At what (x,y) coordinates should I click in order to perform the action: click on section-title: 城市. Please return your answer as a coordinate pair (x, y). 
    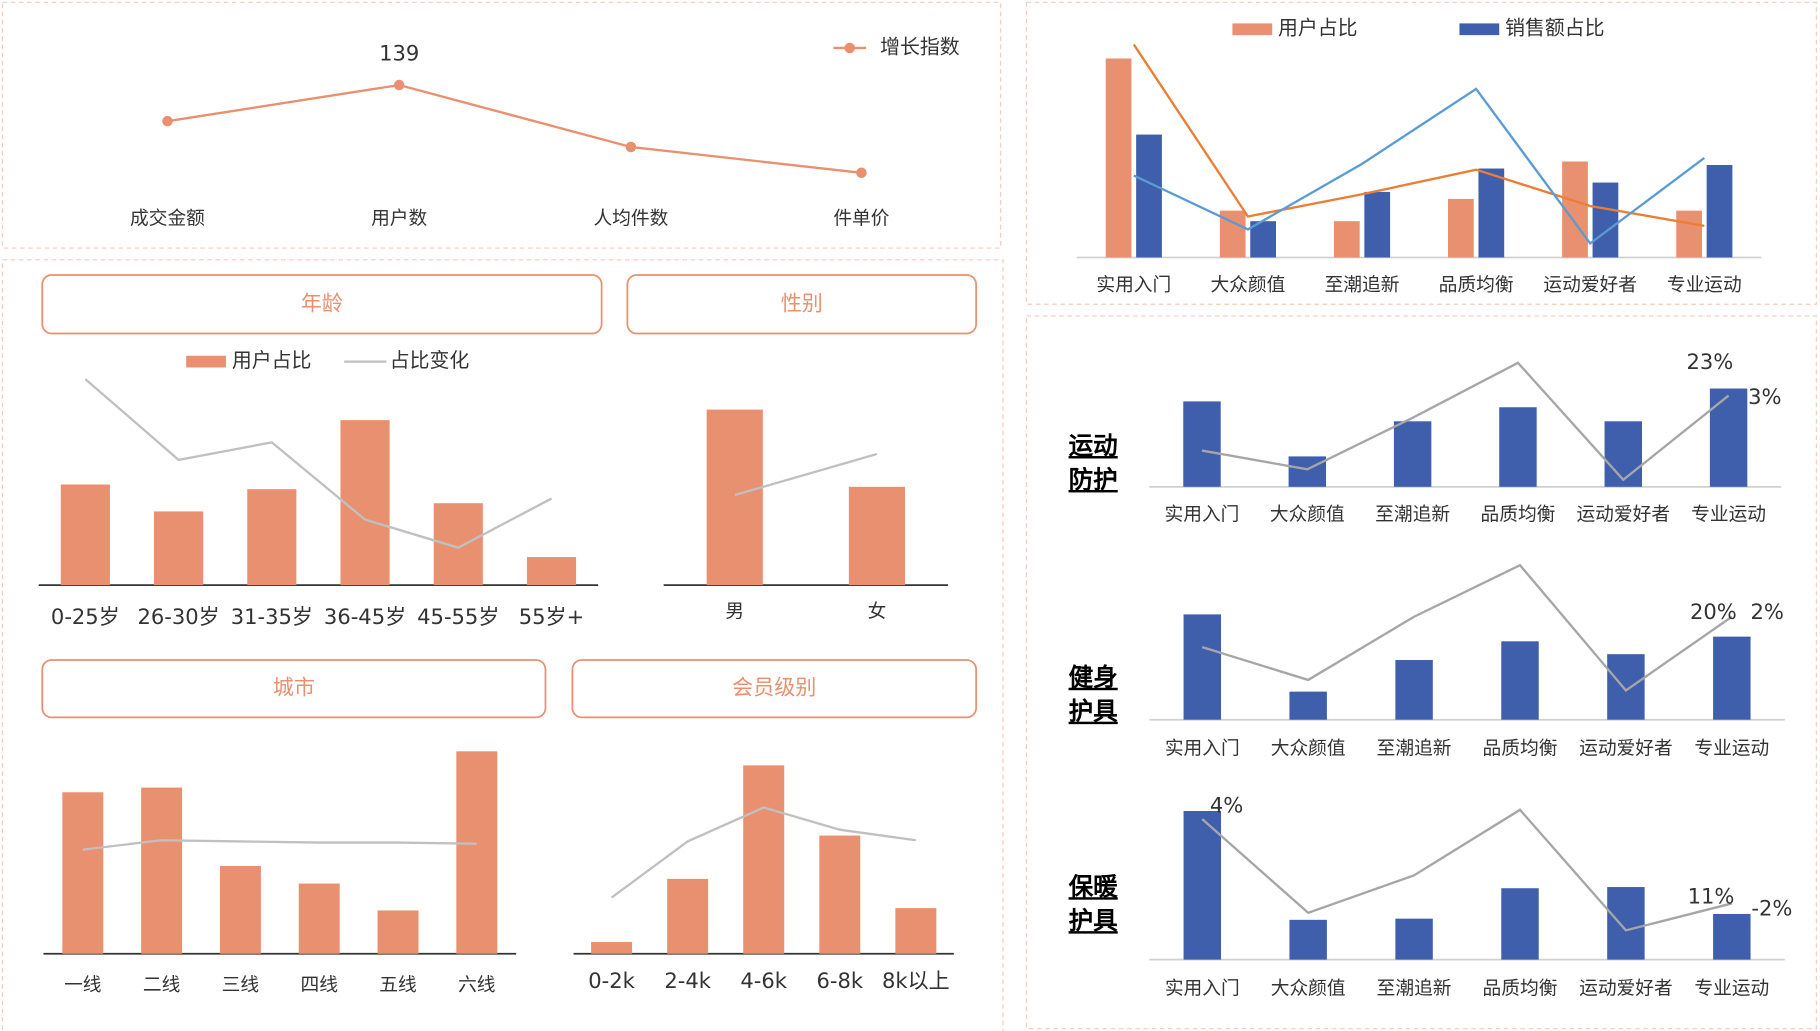
    Looking at the image, I should click on (294, 687).